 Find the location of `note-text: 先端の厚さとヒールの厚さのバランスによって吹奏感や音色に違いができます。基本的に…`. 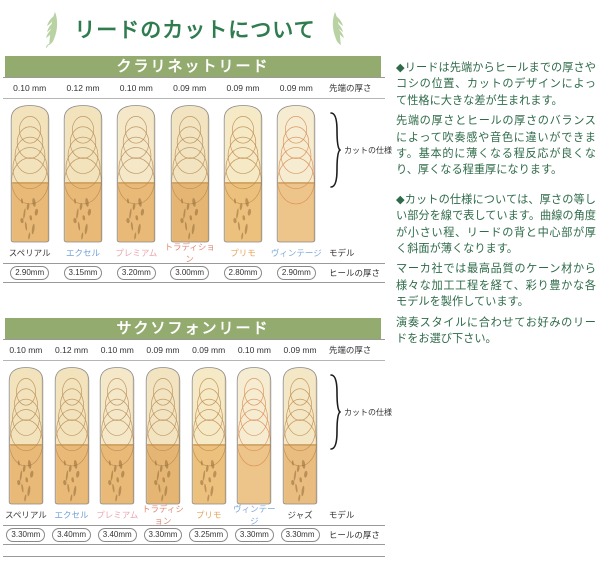

note-text: 先端の厚さとヒールの厚さのバランスによって吹奏感や音色に違いができます。基本的に… is located at coordinates (496, 146).